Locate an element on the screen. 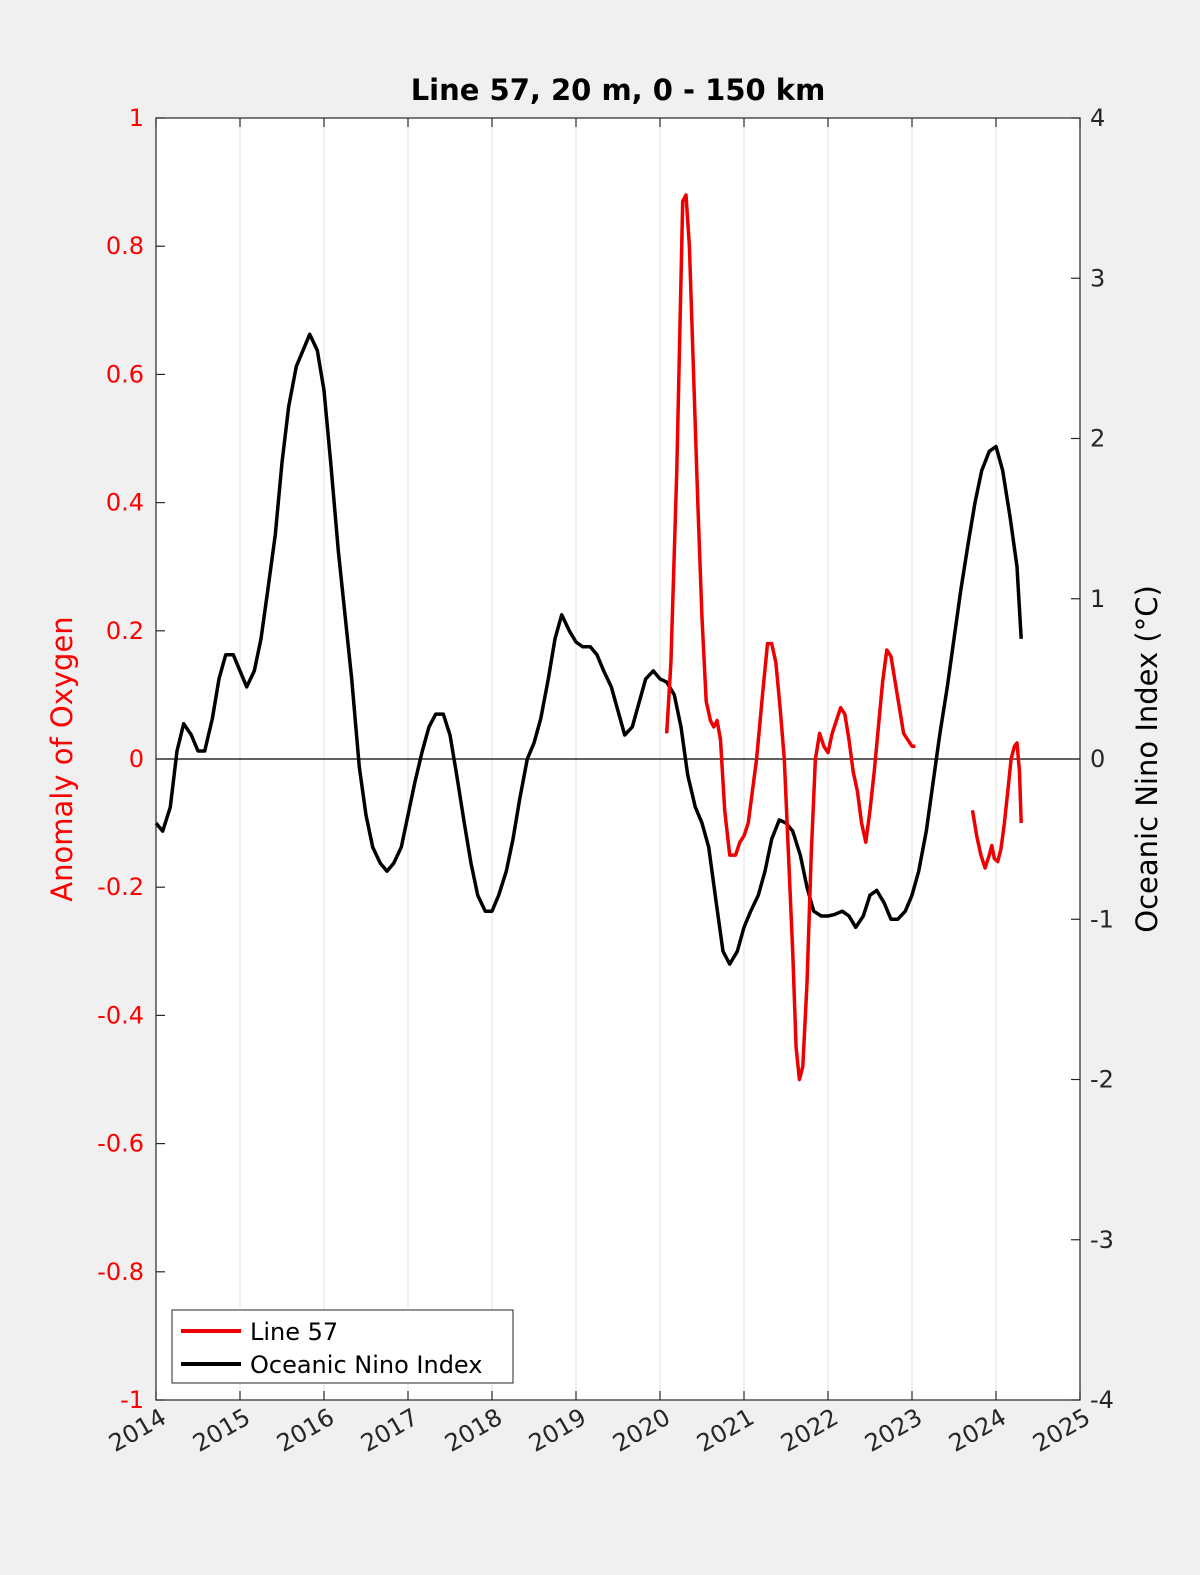 The image size is (1200, 1575). x-tick-label: 2018 is located at coordinates (473, 1430).